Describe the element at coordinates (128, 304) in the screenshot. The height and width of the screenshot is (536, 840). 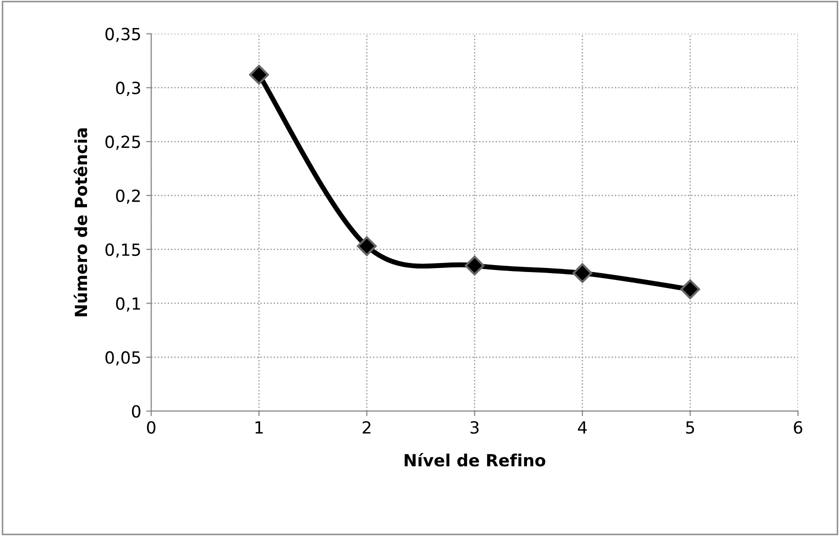
I see `y-tick-label: 0,1` at that location.